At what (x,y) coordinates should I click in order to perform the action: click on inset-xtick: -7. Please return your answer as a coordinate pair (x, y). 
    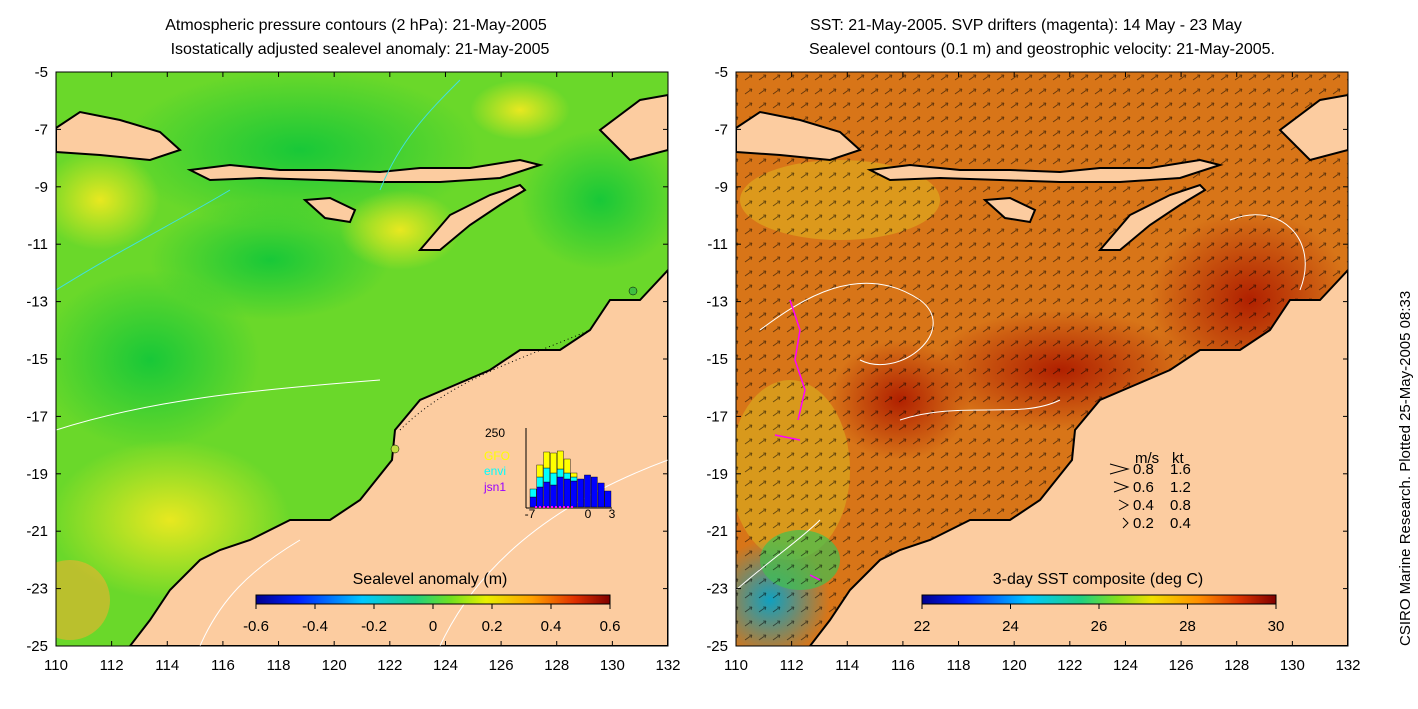
    Looking at the image, I should click on (530, 514).